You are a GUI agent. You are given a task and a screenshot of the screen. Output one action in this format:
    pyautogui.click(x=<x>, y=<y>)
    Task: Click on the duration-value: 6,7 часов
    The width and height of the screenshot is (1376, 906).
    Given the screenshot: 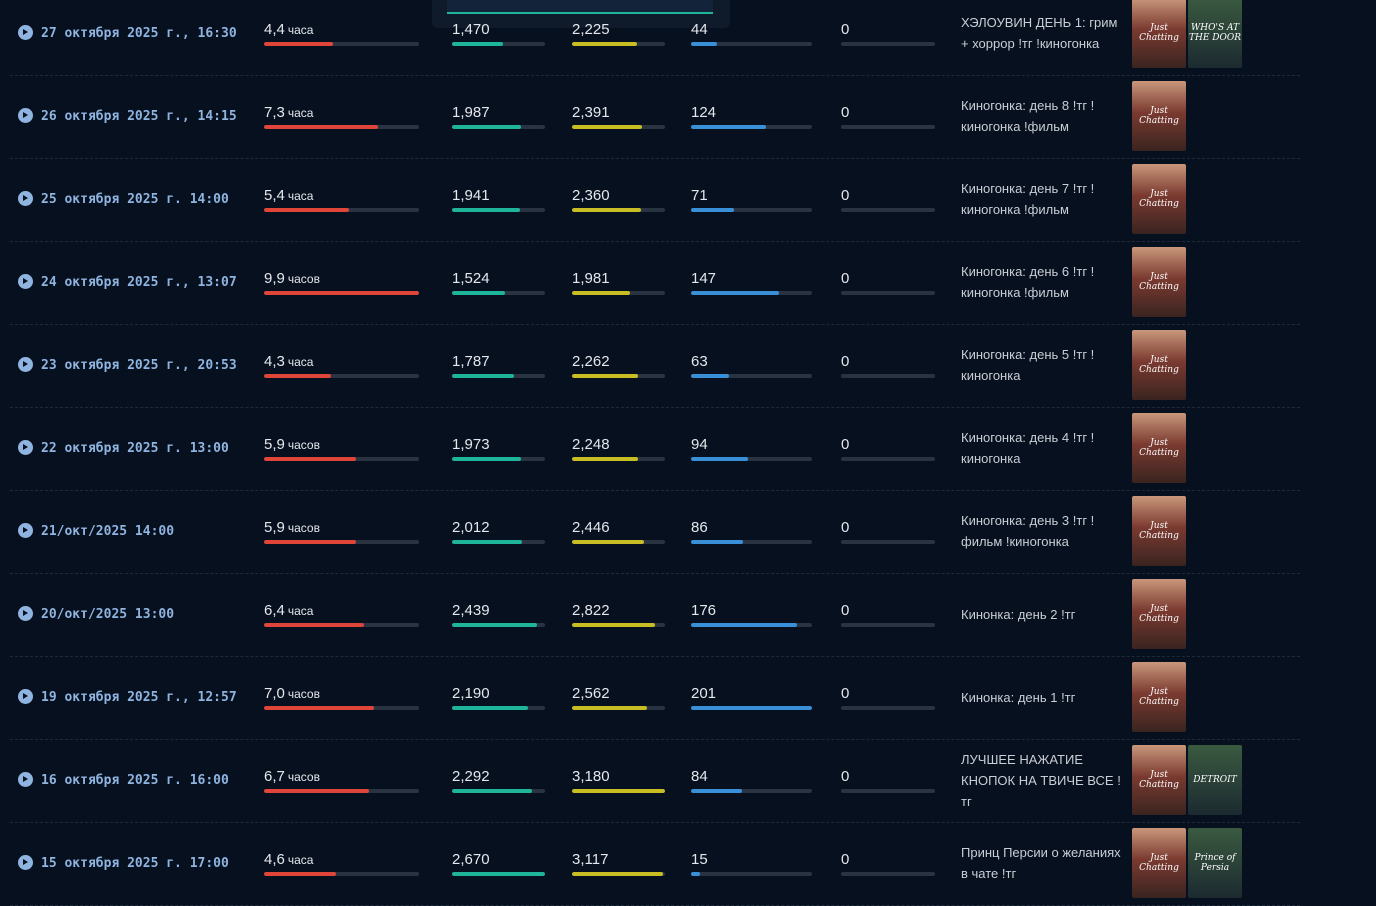 What is the action you would take?
    pyautogui.click(x=292, y=776)
    